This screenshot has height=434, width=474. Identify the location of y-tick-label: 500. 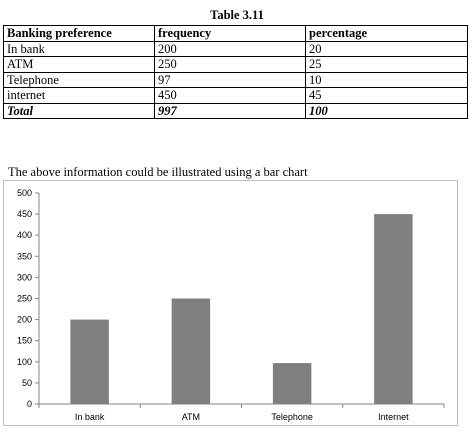
(24, 193).